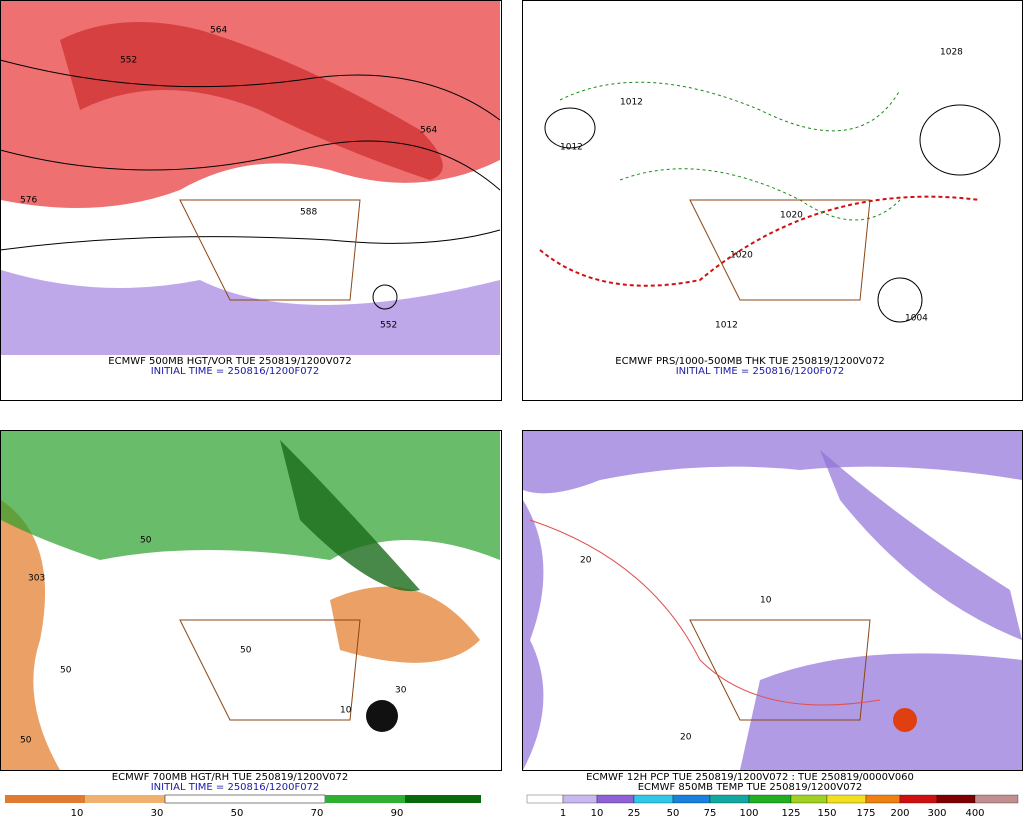 This screenshot has width=1024, height=819. What do you see at coordinates (710, 813) in the screenshot?
I see `colorbar-label: 75` at bounding box center [710, 813].